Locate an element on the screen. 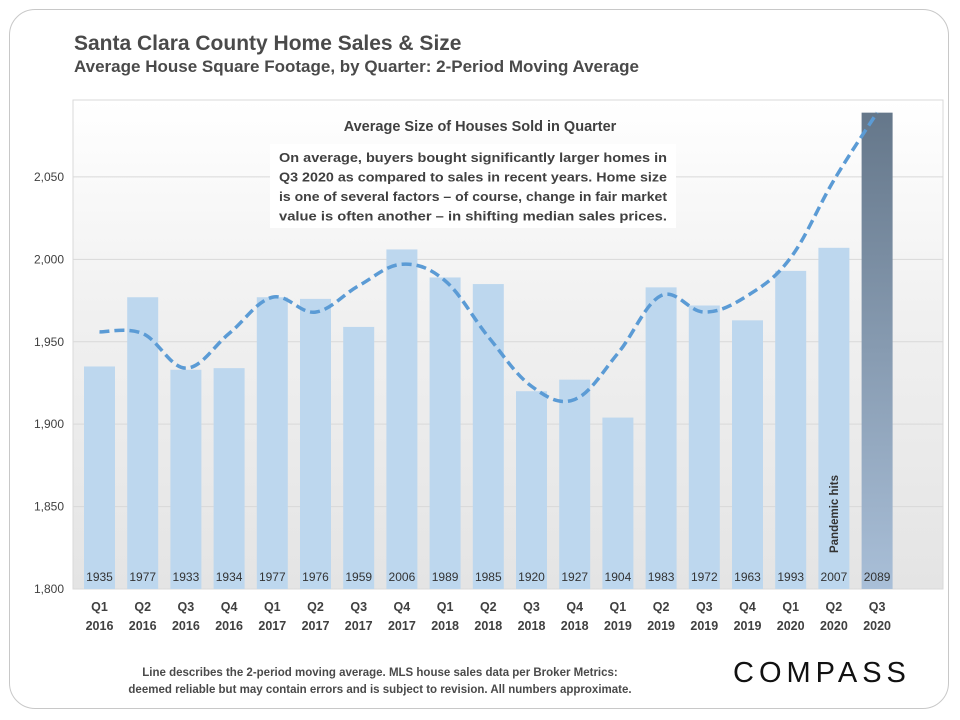 This screenshot has width=960, height=720. y-tick-label: 1,950 is located at coordinates (49, 342).